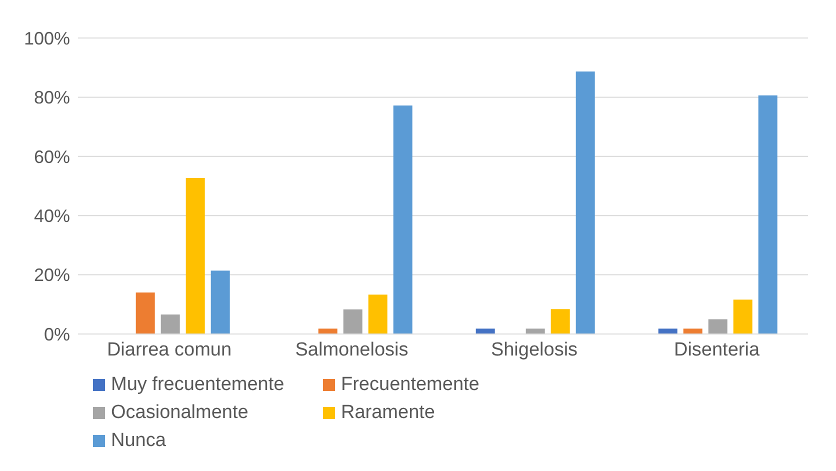 This screenshot has width=836, height=471. I want to click on legend-label: Raramente, so click(388, 413).